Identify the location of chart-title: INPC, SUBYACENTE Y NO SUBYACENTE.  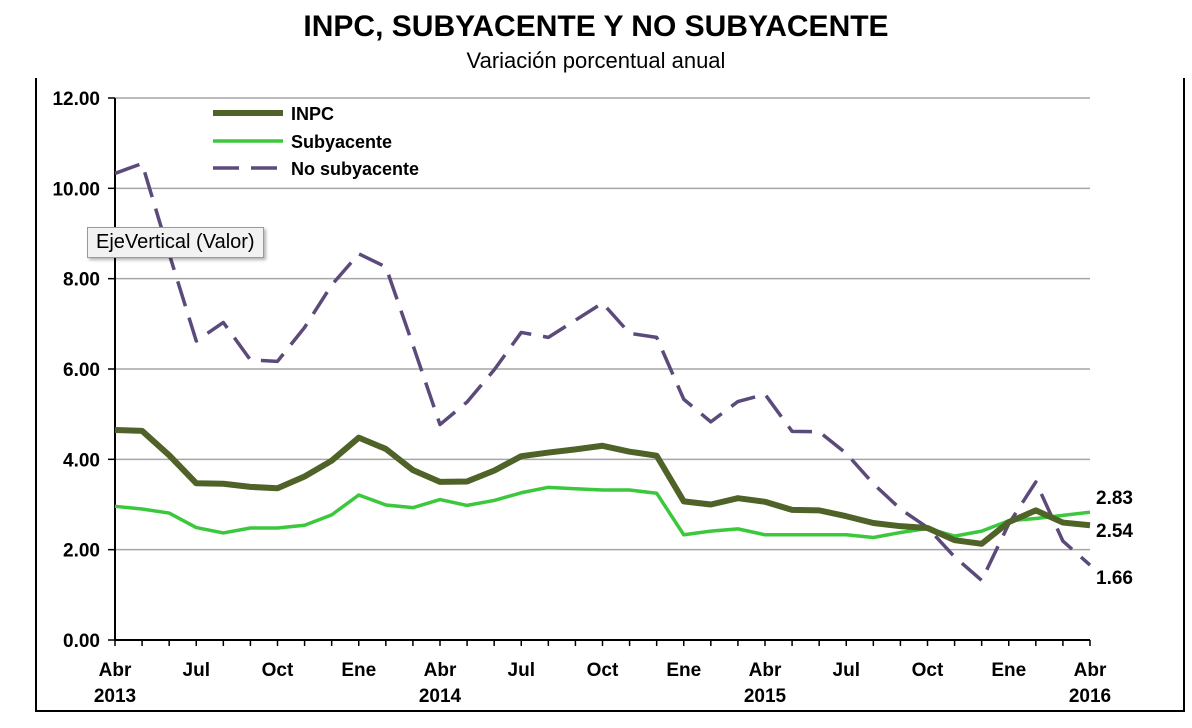
(596, 26).